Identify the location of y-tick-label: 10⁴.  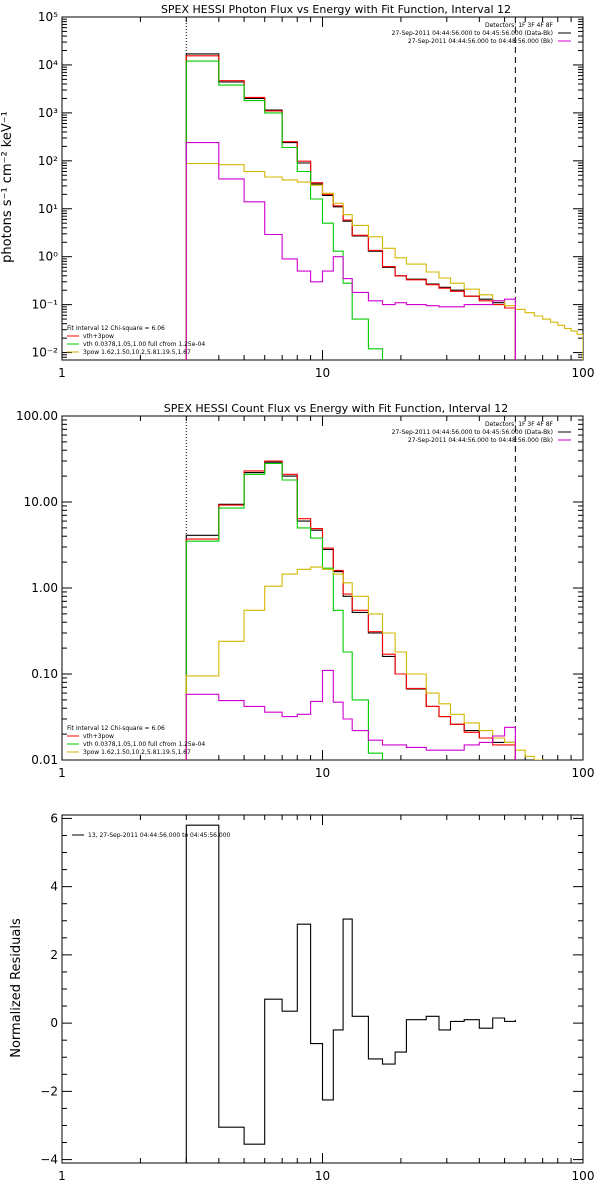
(48, 65).